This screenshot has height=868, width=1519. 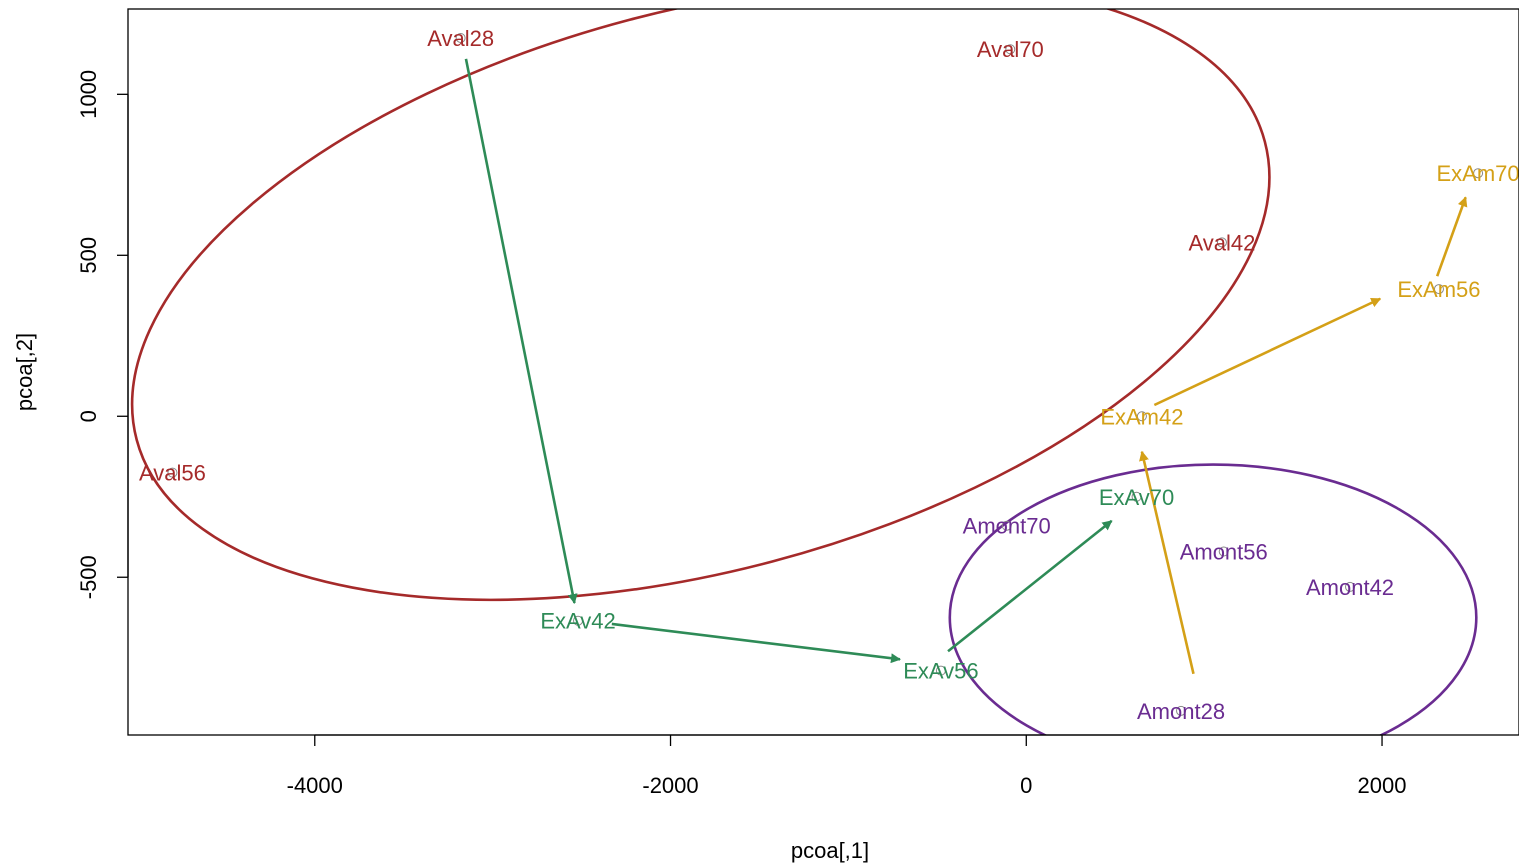 I want to click on point-amont42, so click(x=1350, y=586).